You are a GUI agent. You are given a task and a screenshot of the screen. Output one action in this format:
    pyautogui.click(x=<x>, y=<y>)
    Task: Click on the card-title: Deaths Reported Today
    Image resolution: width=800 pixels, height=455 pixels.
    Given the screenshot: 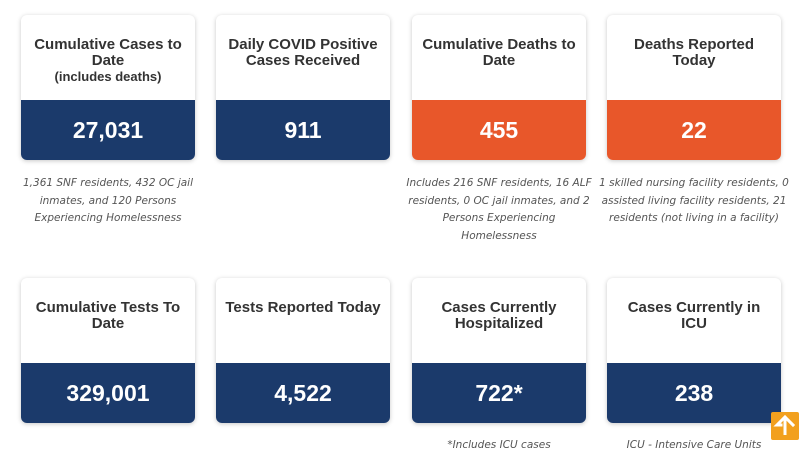 What is the action you would take?
    pyautogui.click(x=694, y=57)
    